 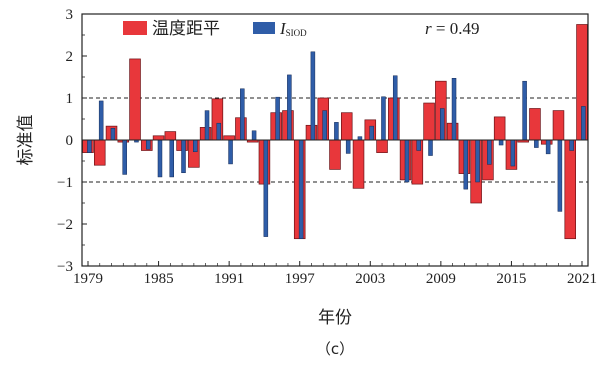 What do you see at coordinates (283, 28) in the screenshot?
I see `legend-siod-main: I` at bounding box center [283, 28].